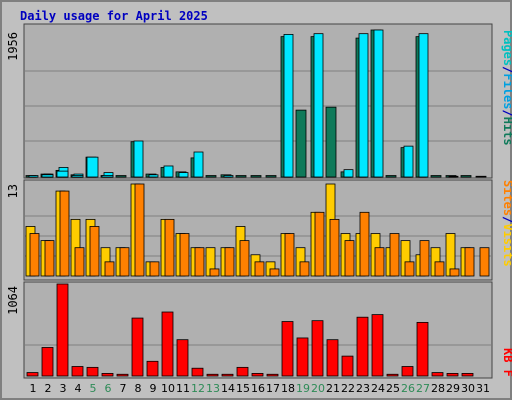 Image resolution: width=512 pixels, height=400 pixels. What do you see at coordinates (78, 388) in the screenshot?
I see `x-label-day-4: 4` at bounding box center [78, 388].